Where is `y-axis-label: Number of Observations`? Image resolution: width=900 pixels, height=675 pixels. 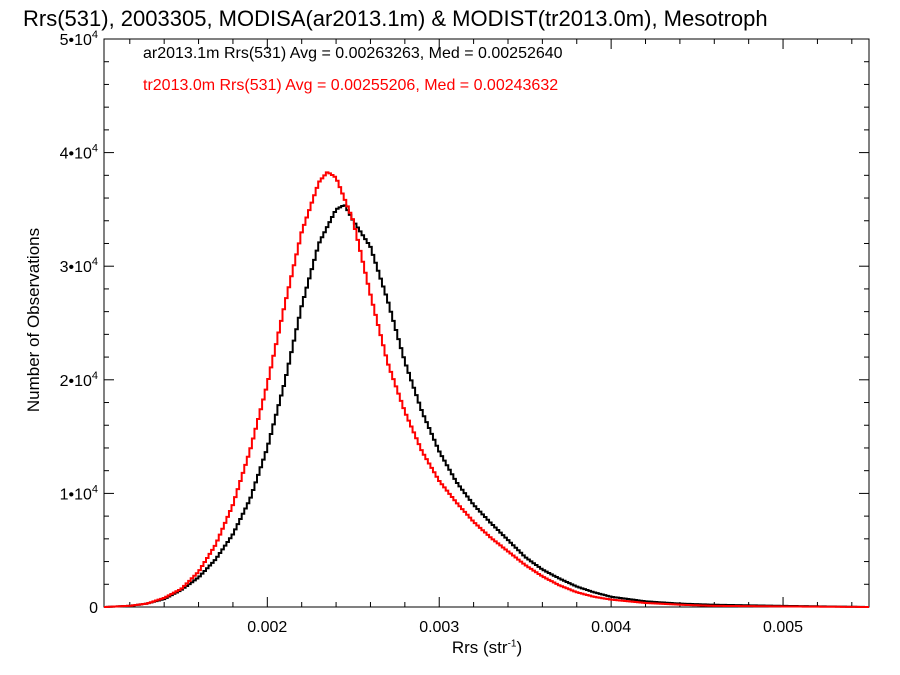 y-axis-label: Number of Observations is located at coordinates (33, 320).